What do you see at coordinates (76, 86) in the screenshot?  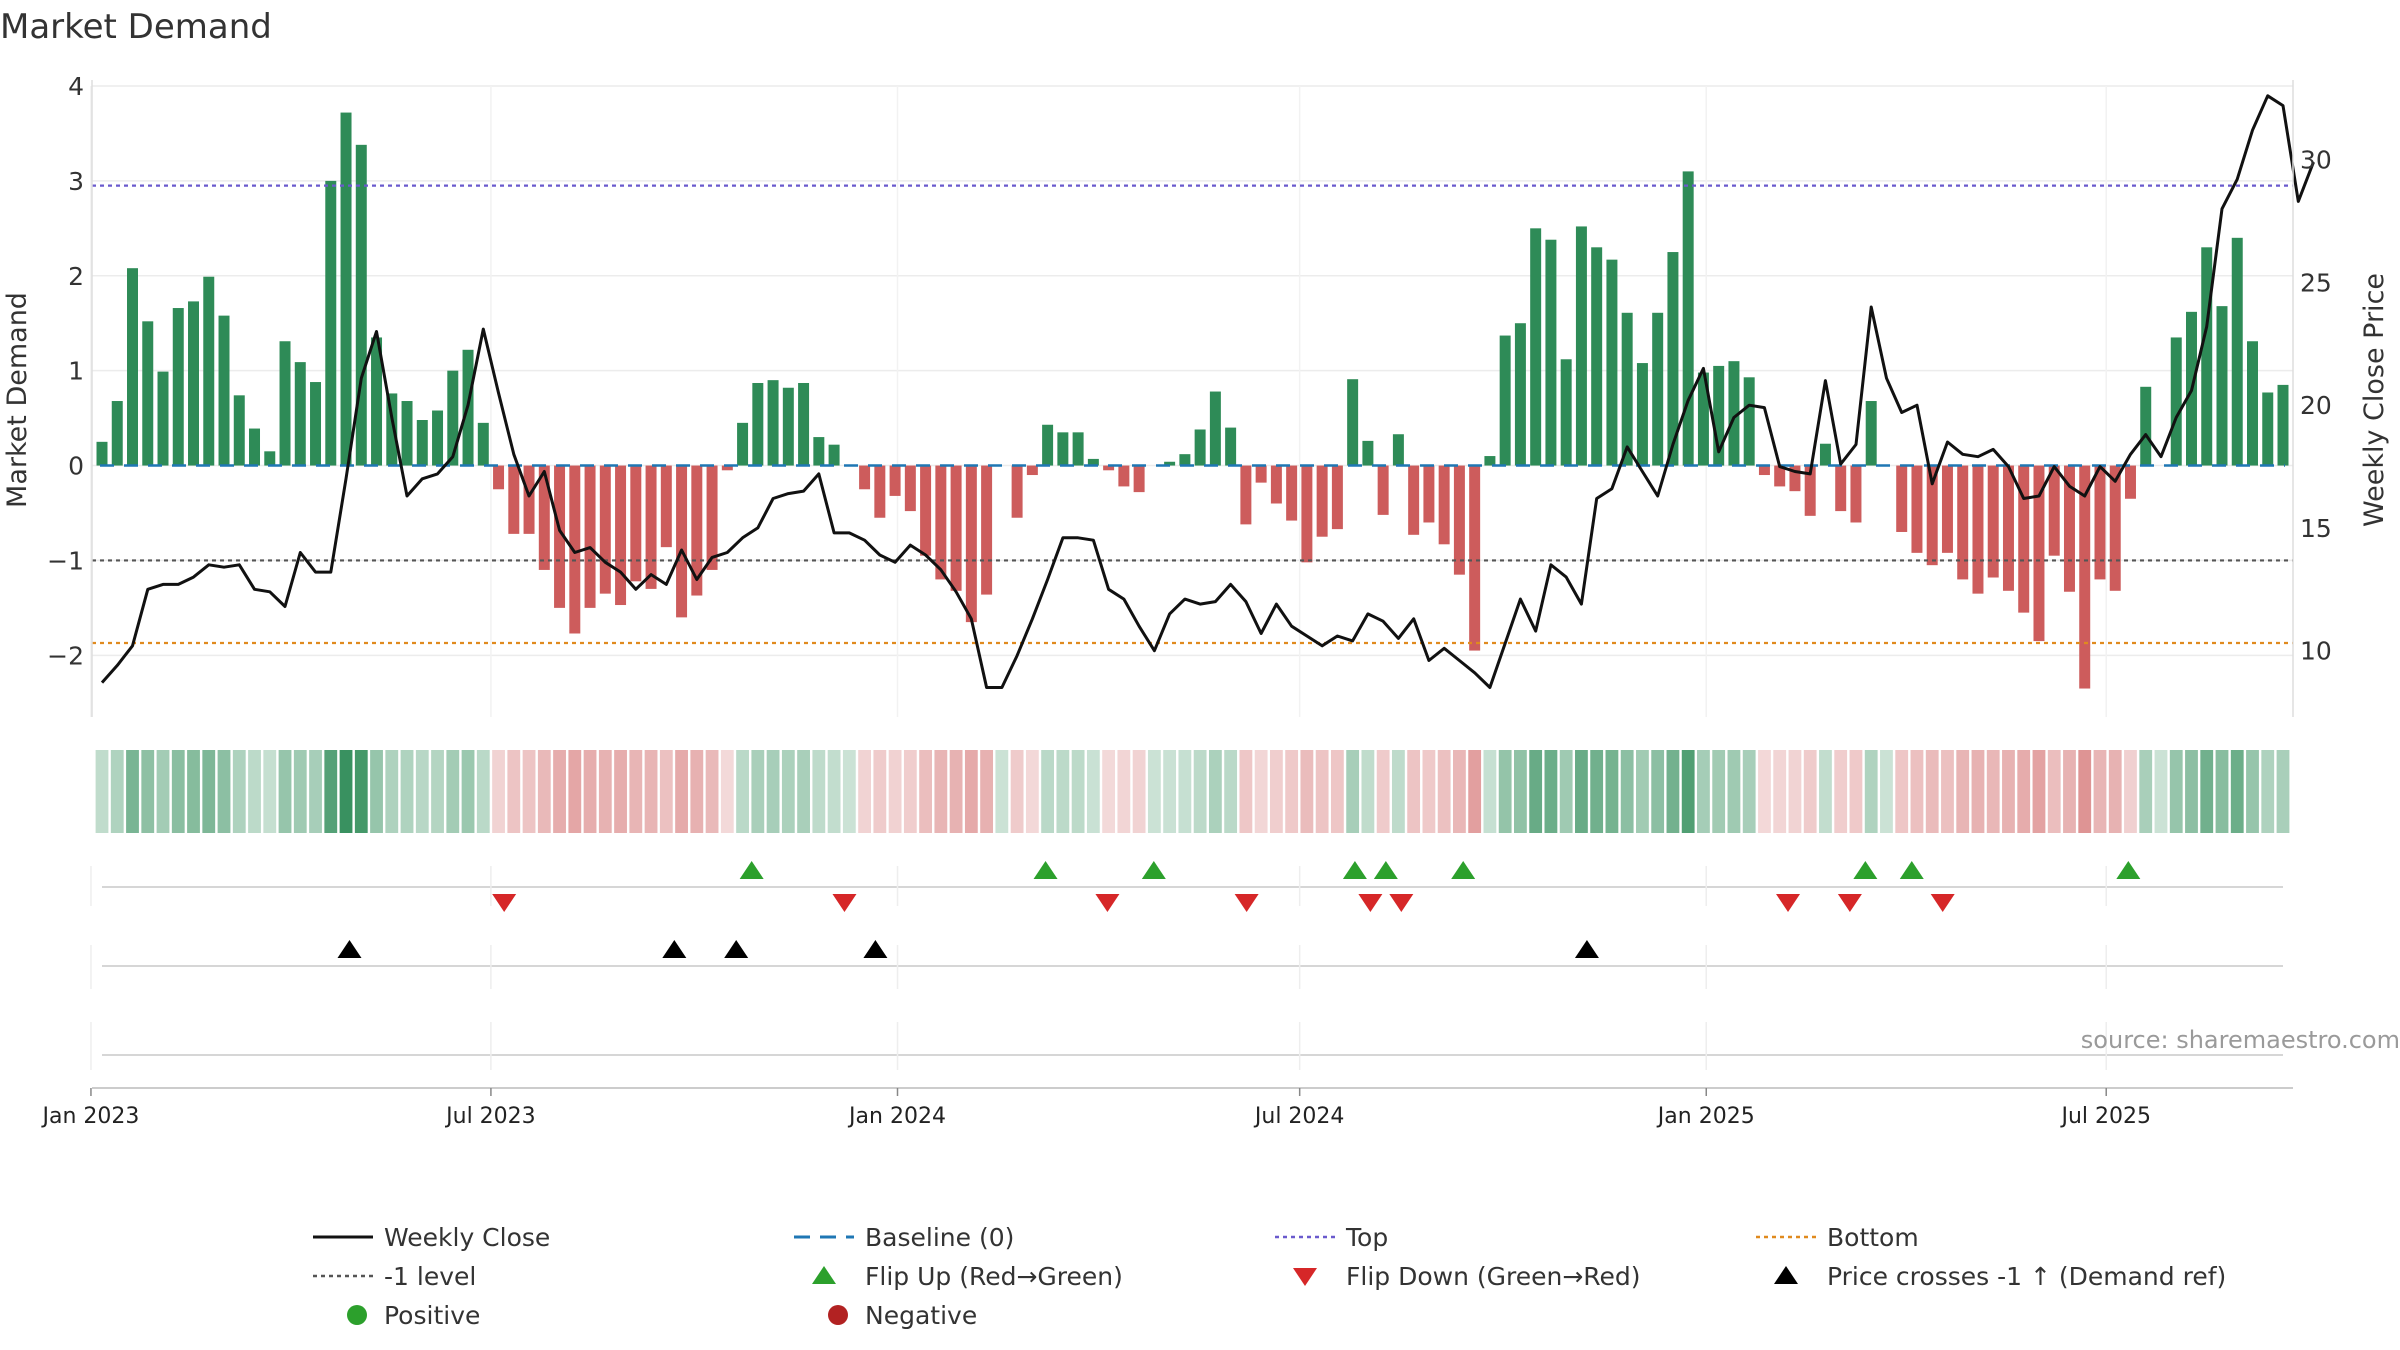 I see `y-tick-label: 4` at bounding box center [76, 86].